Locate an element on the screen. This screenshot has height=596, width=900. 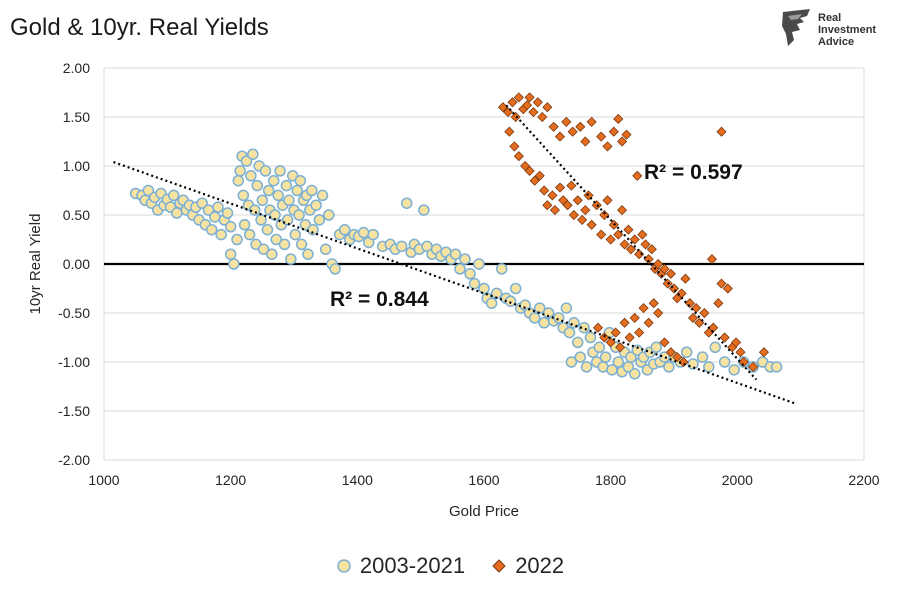
logo-text: Real Investment Advice is located at coordinates (847, 30).